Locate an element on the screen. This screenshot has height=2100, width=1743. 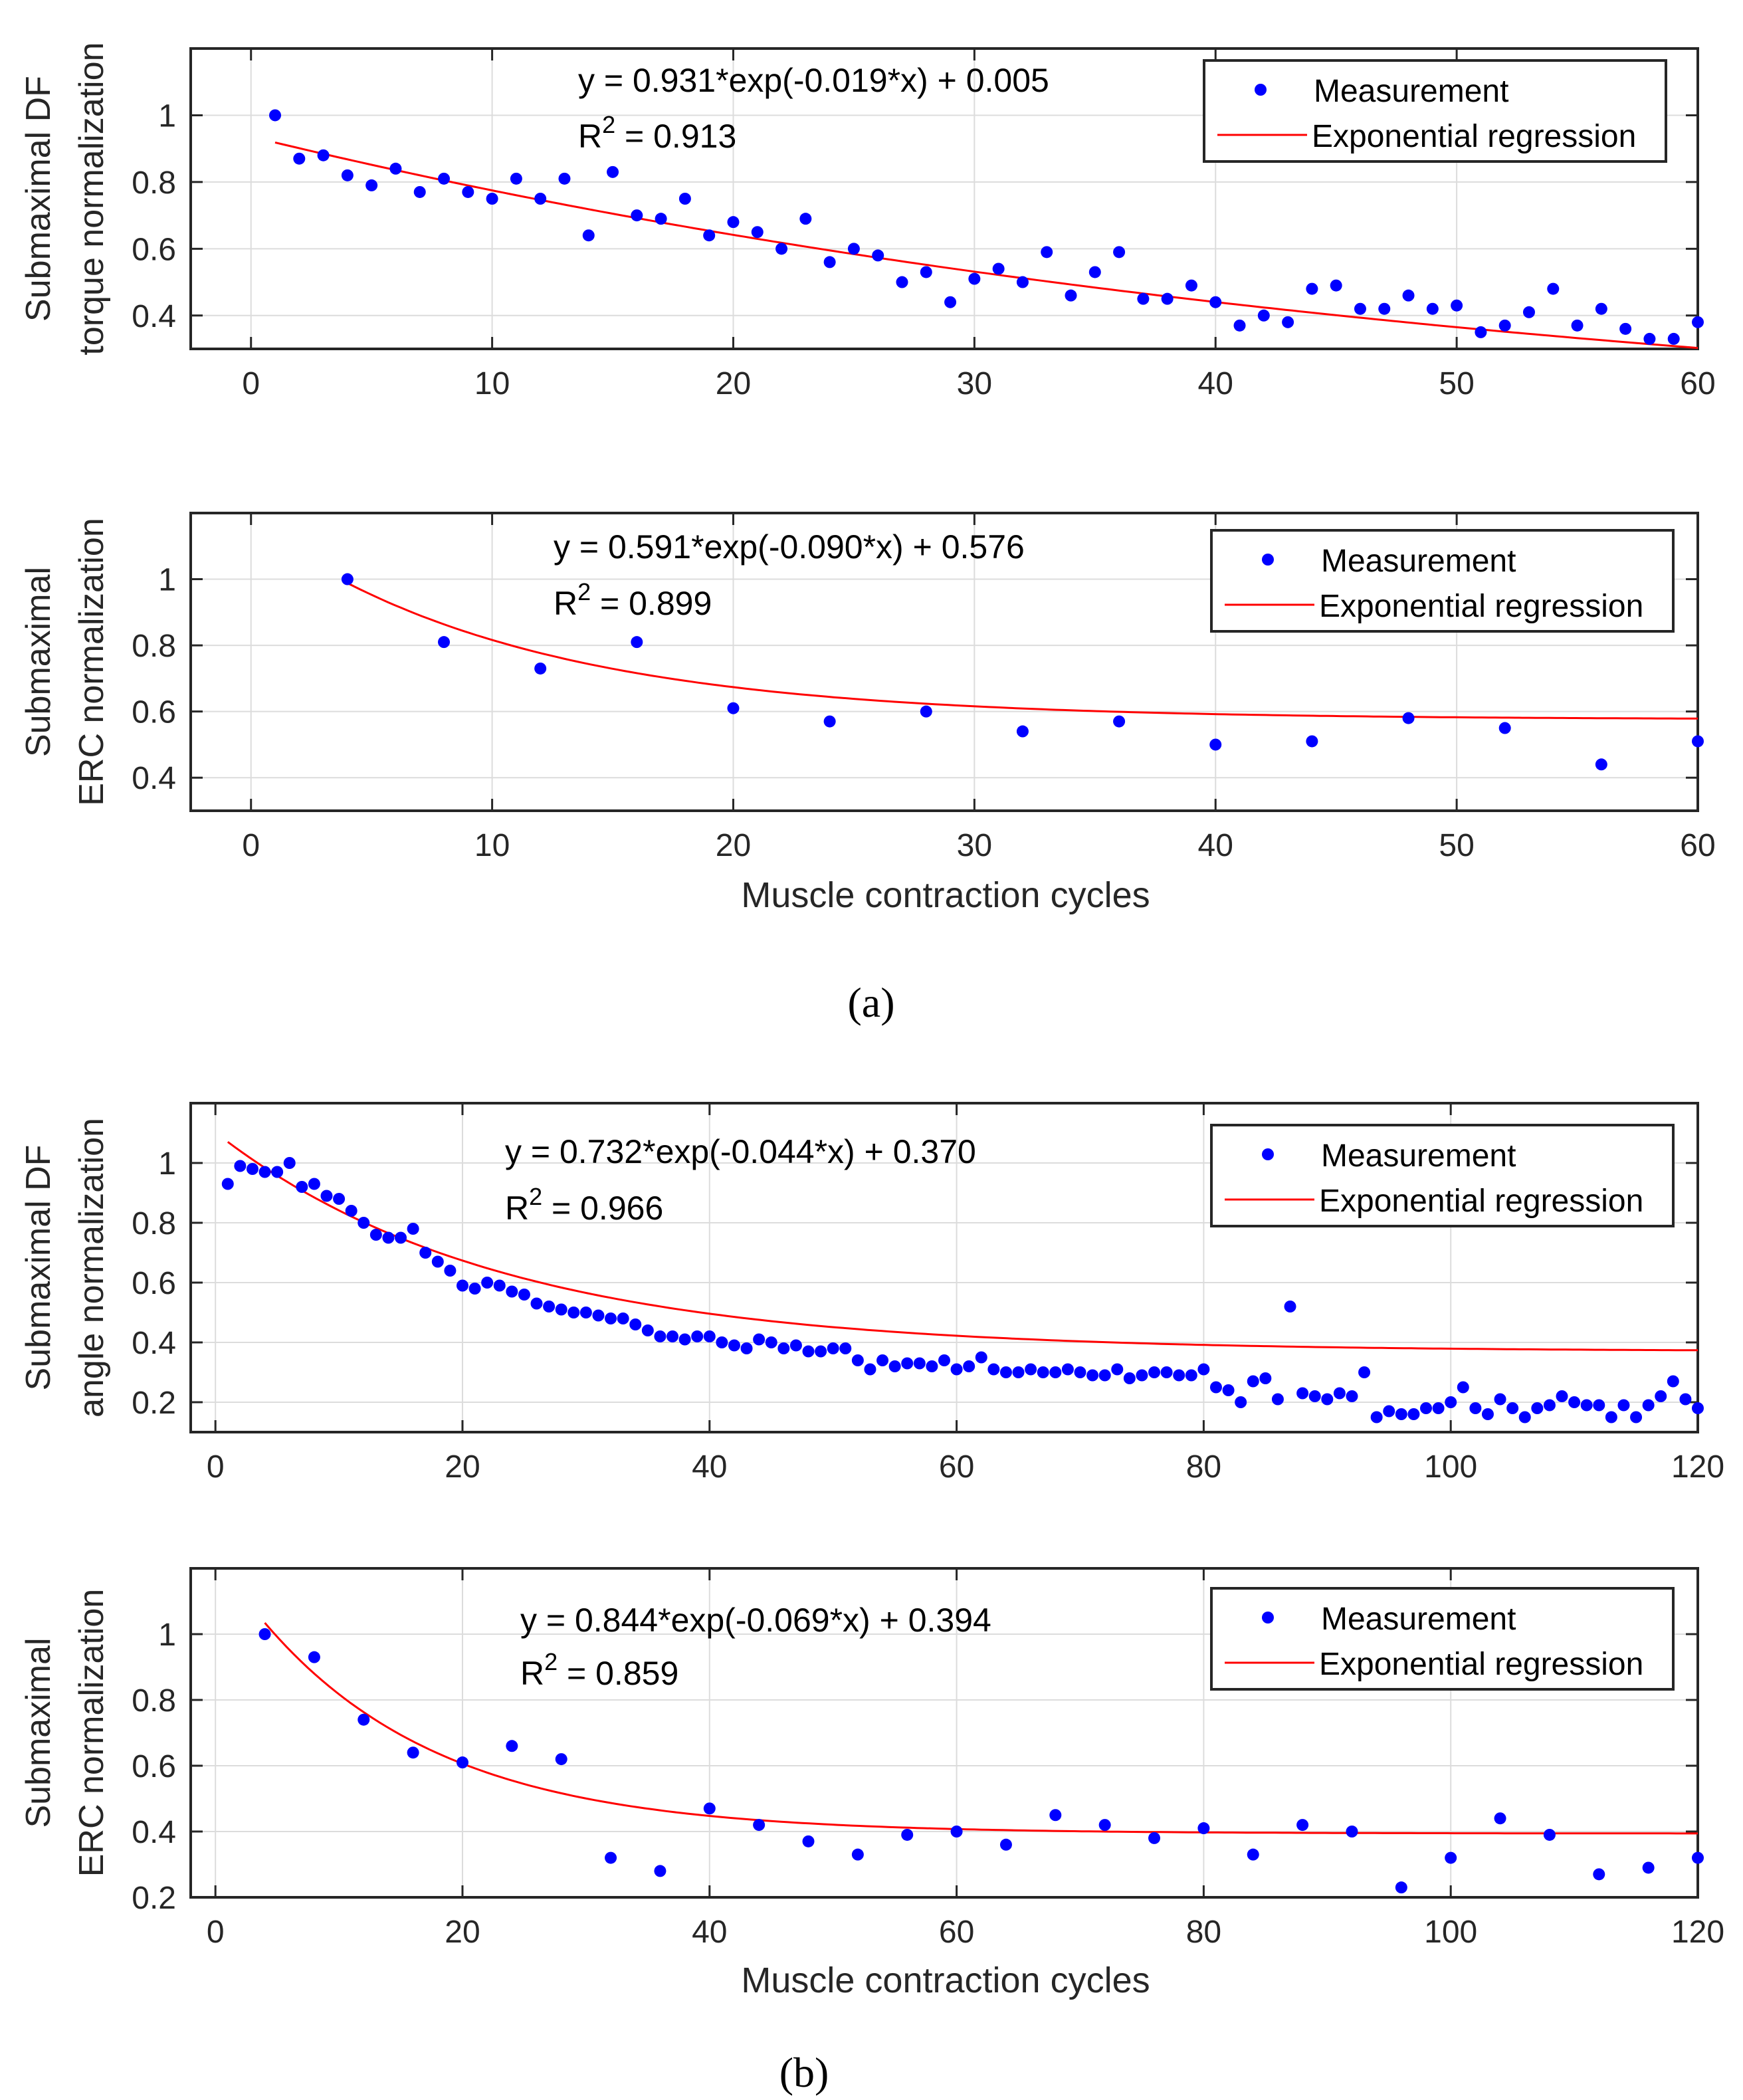
x-tick-label: 100 is located at coordinates (1451, 1932).